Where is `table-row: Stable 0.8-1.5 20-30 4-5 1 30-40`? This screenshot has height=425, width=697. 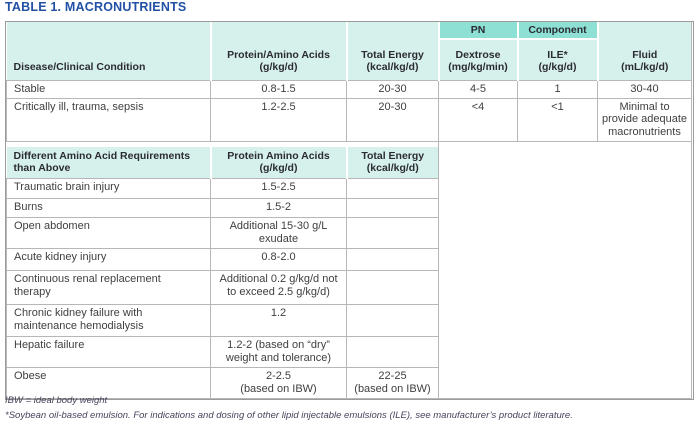
table-row: Stable 0.8-1.5 20-30 4-5 1 30-40 is located at coordinates (349, 89).